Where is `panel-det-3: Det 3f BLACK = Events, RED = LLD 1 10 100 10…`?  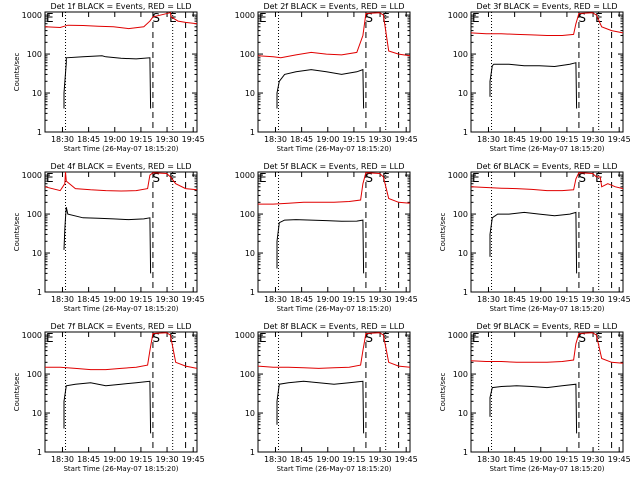
panel-det-3: Det 3f BLACK = Events, RED = LLD 1 10 100 10… is located at coordinates (539, 77).